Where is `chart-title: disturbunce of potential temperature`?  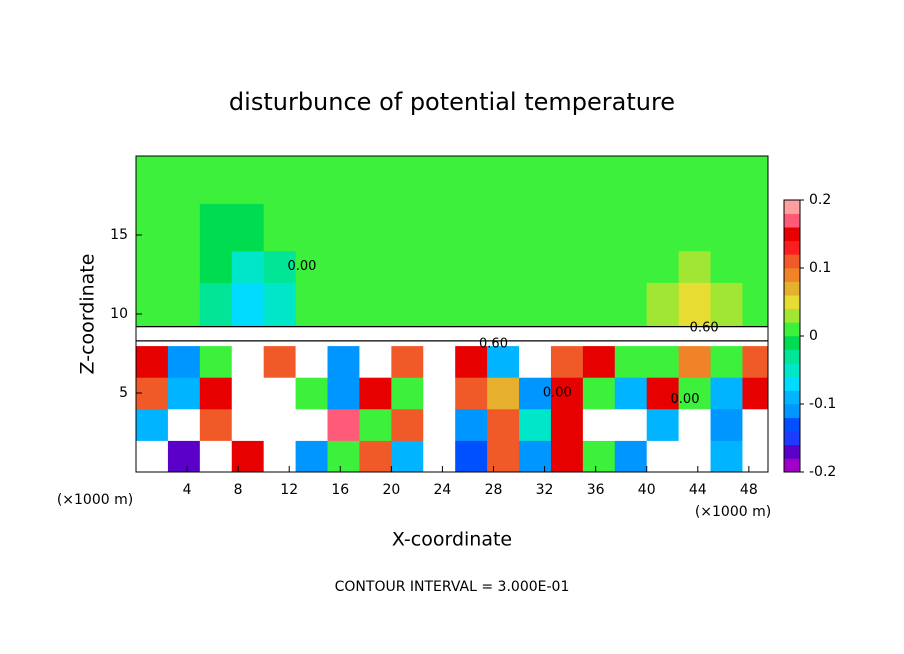
chart-title: disturbunce of potential temperature is located at coordinates (452, 102).